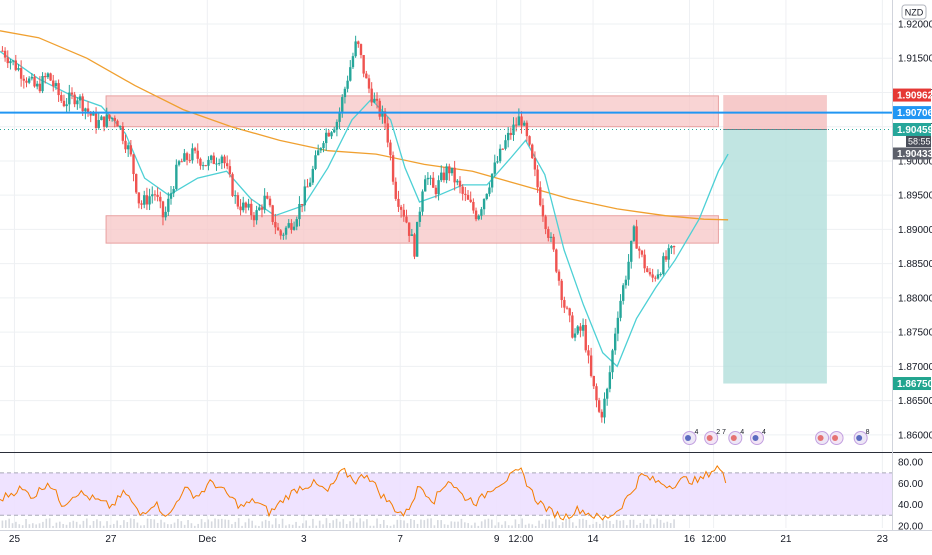 The image size is (932, 555). I want to click on trade-position, so click(775, 239).